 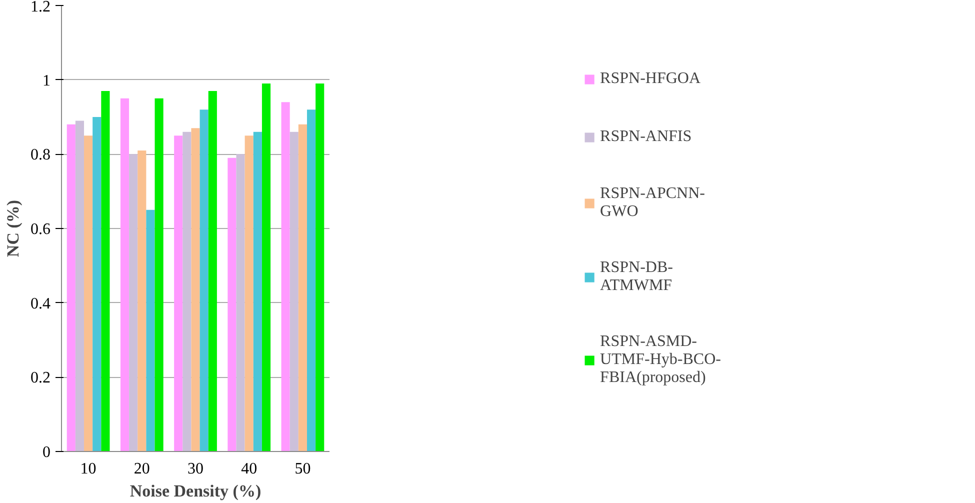 I want to click on legend-label: RSPN-ANFIS, so click(x=646, y=137).